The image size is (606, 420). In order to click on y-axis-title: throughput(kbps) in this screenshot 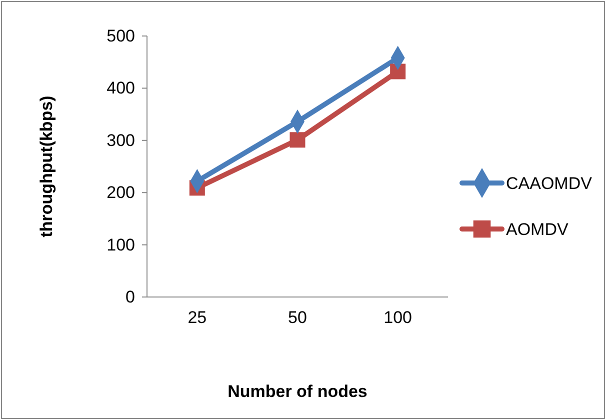, I will do `click(46, 167)`.